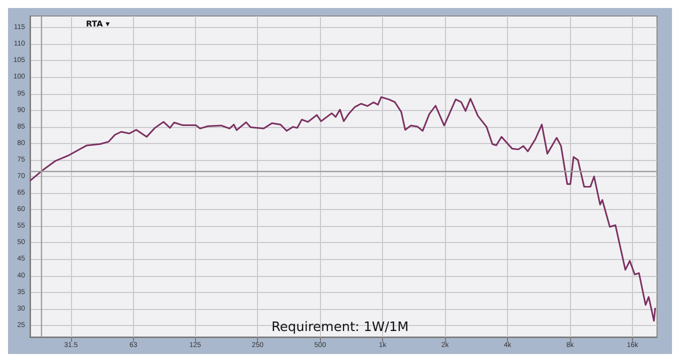 The width and height of the screenshot is (680, 362). Describe the element at coordinates (340, 327) in the screenshot. I see `annotation: Requirement: 1W/1M` at that location.